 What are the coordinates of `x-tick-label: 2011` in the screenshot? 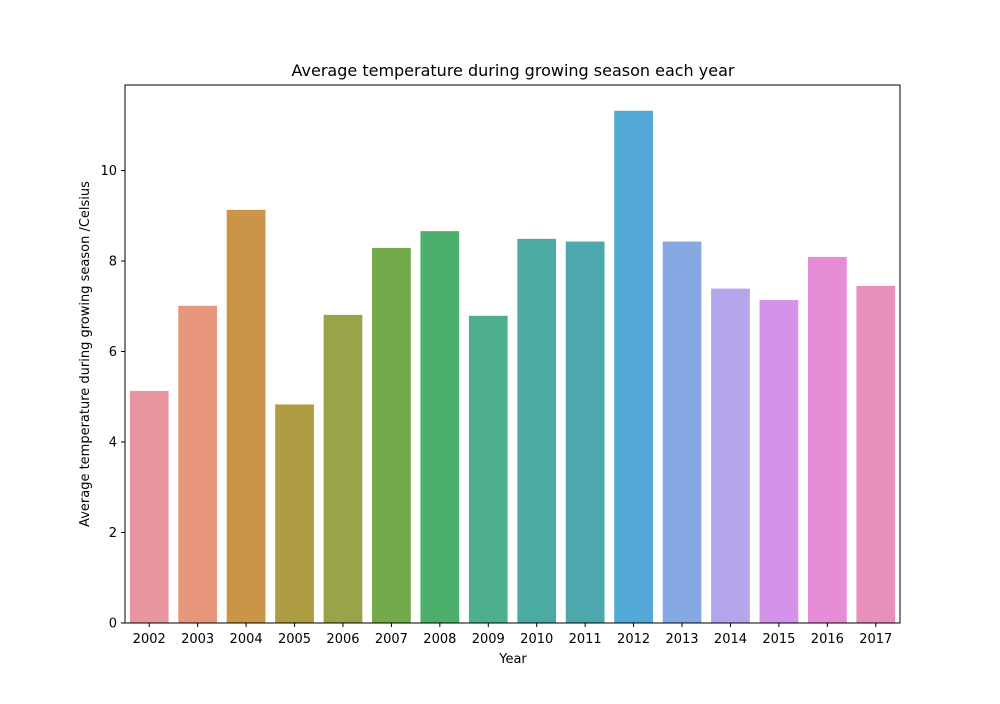 It's located at (585, 639).